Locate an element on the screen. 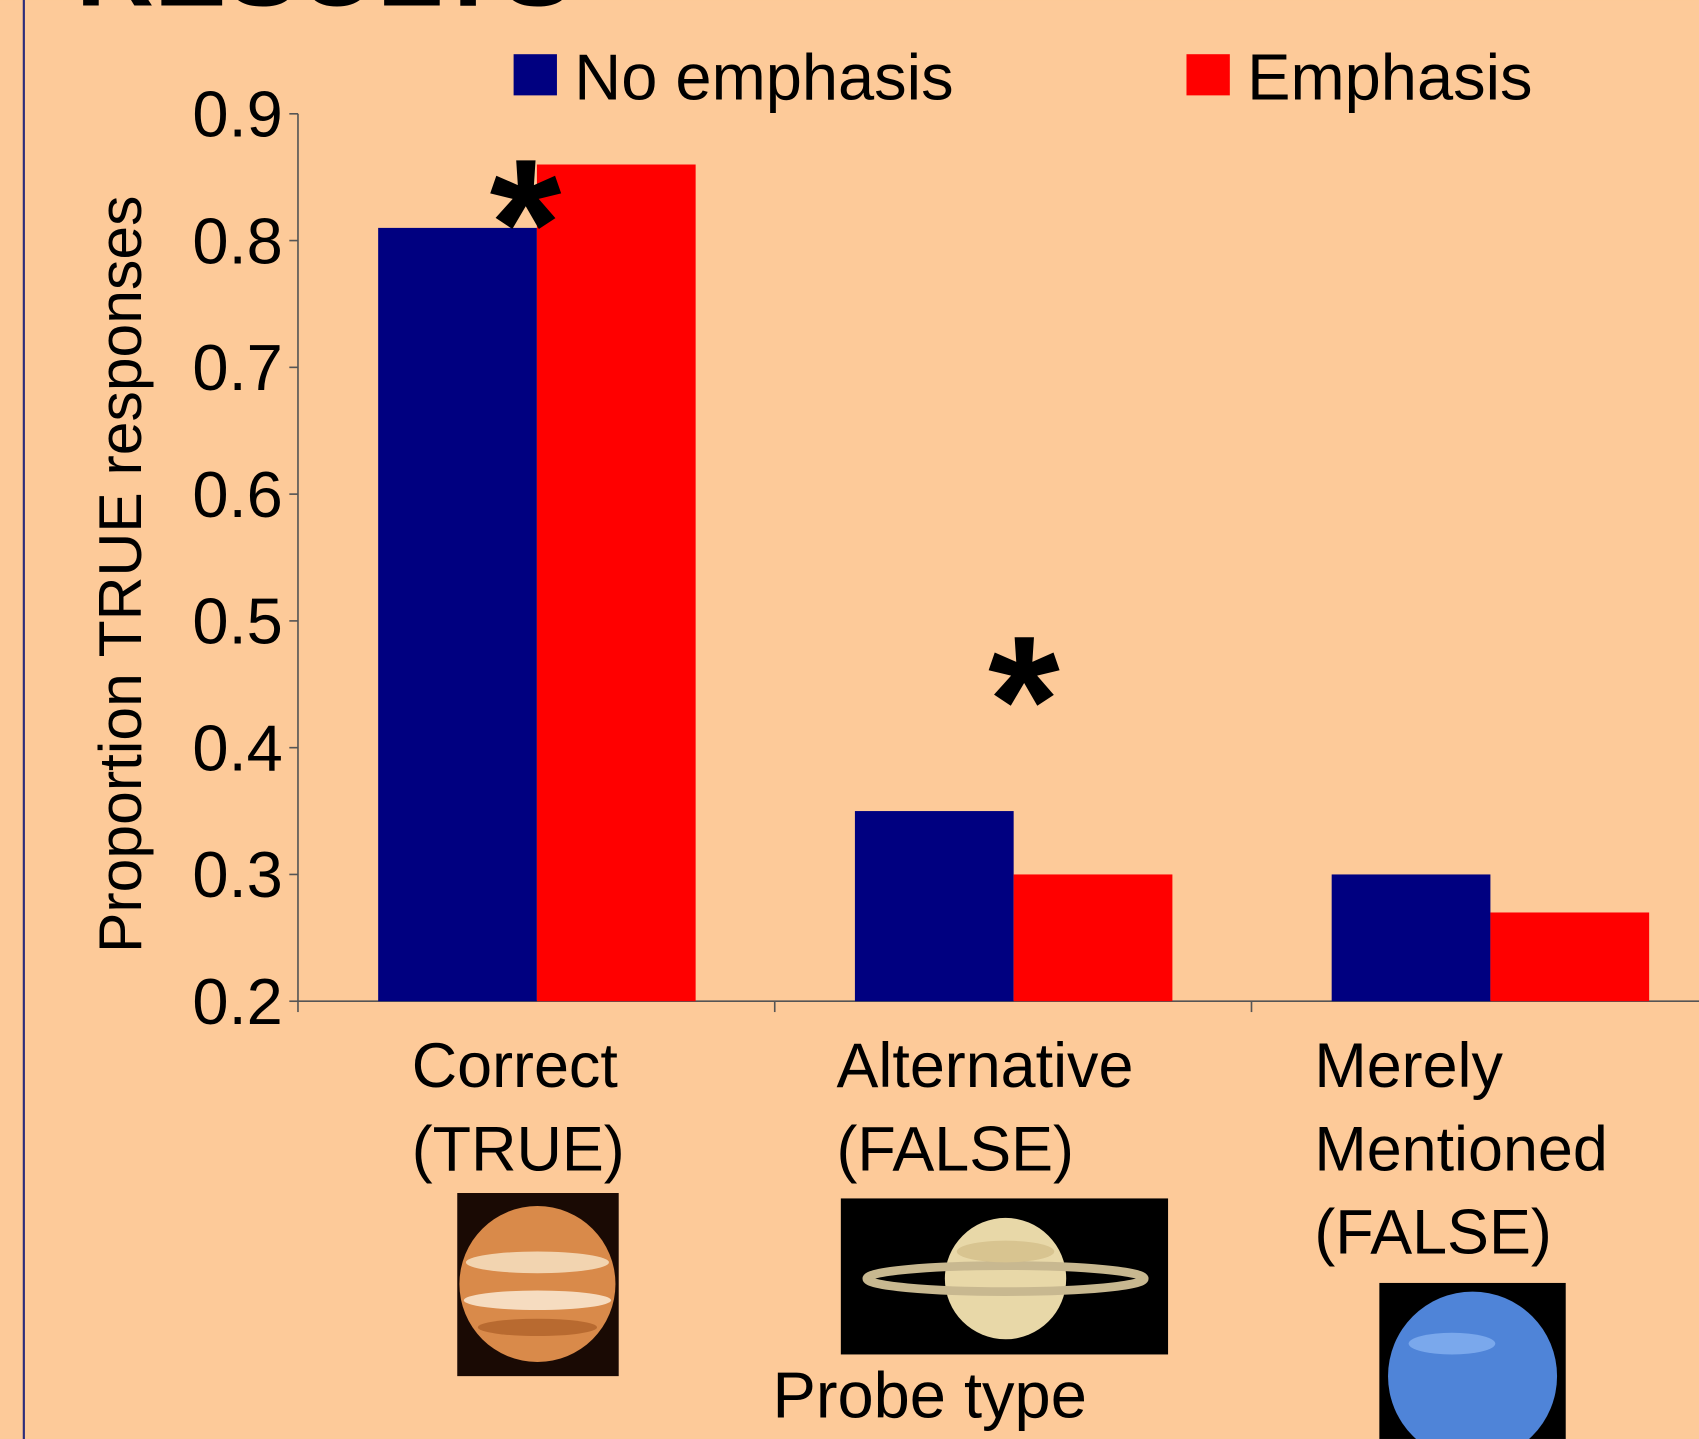  x-tick-label-box: Merely Mentioned (FALSE) is located at coordinates (1461, 1149).